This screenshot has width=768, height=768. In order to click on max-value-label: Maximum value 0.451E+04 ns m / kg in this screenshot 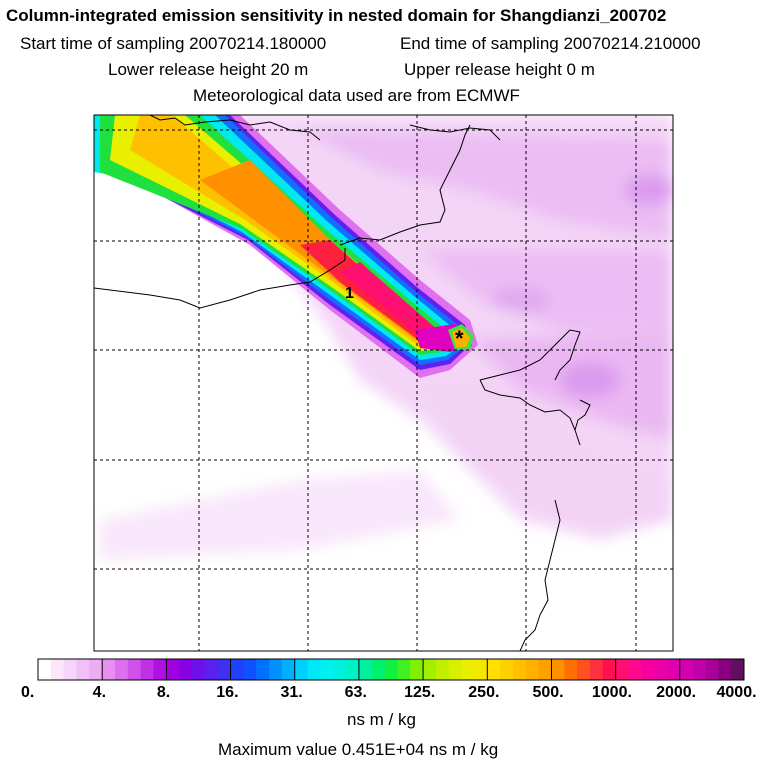, I will do `click(358, 749)`.